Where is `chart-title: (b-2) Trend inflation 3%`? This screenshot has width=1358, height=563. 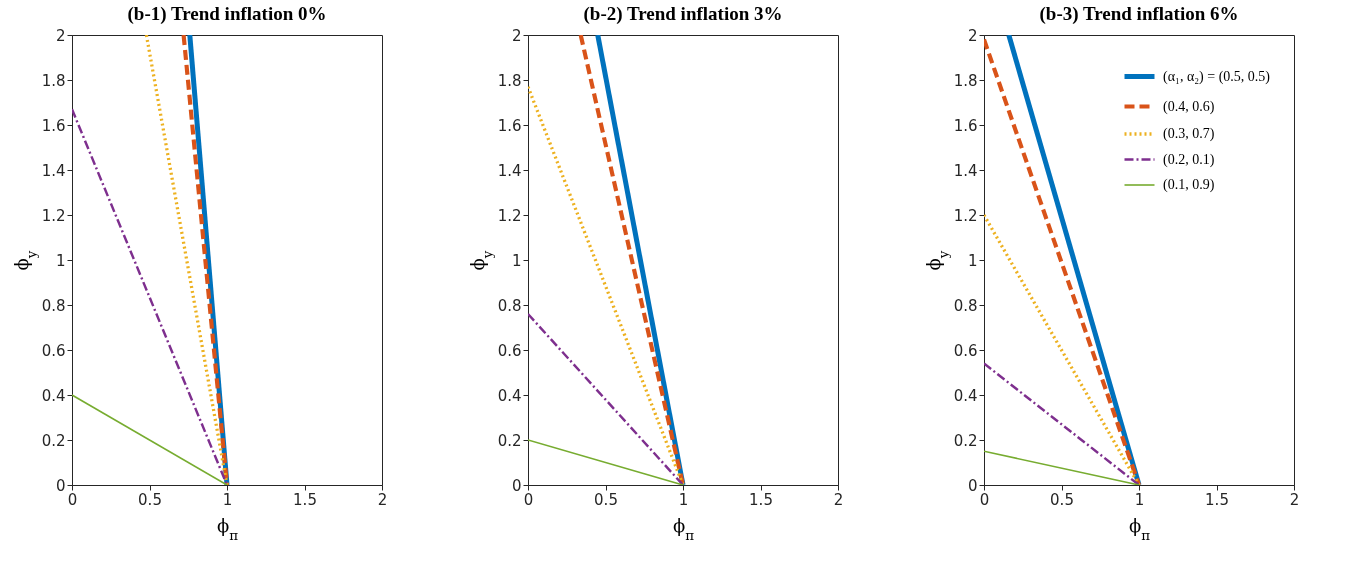
chart-title: (b-2) Trend inflation 3% is located at coordinates (683, 14).